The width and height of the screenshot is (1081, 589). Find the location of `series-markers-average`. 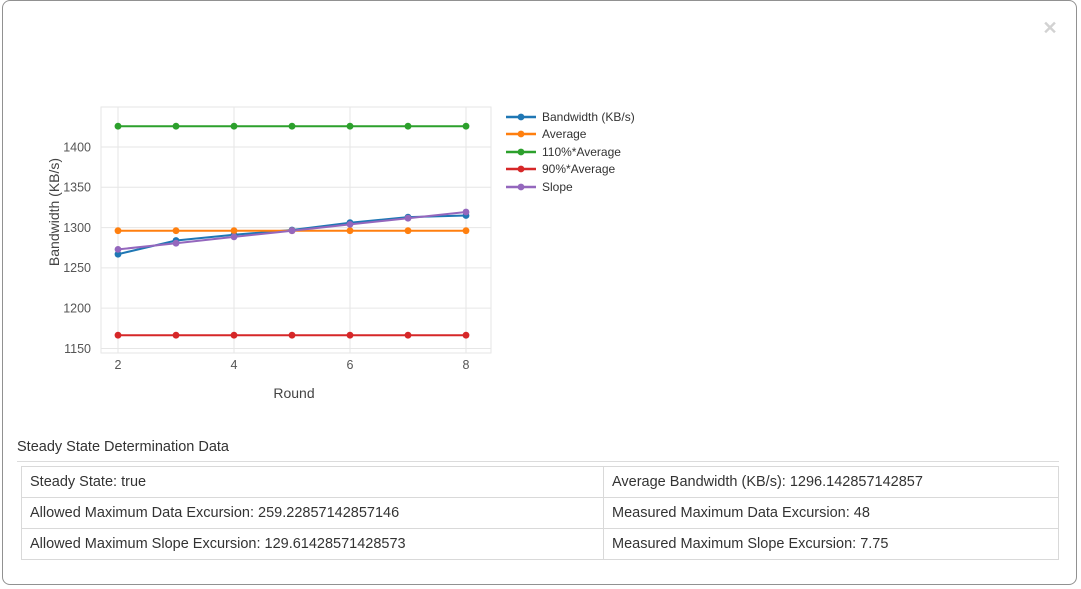

series-markers-average is located at coordinates (292, 231).